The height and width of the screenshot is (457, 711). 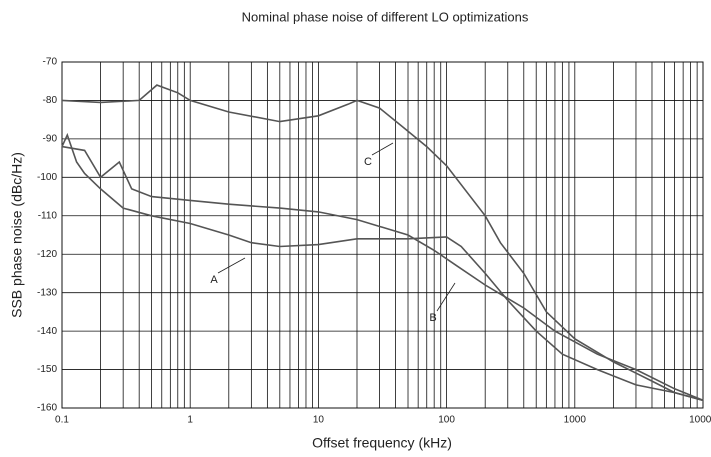 What do you see at coordinates (50, 100) in the screenshot?
I see `y-tick-label: -80` at bounding box center [50, 100].